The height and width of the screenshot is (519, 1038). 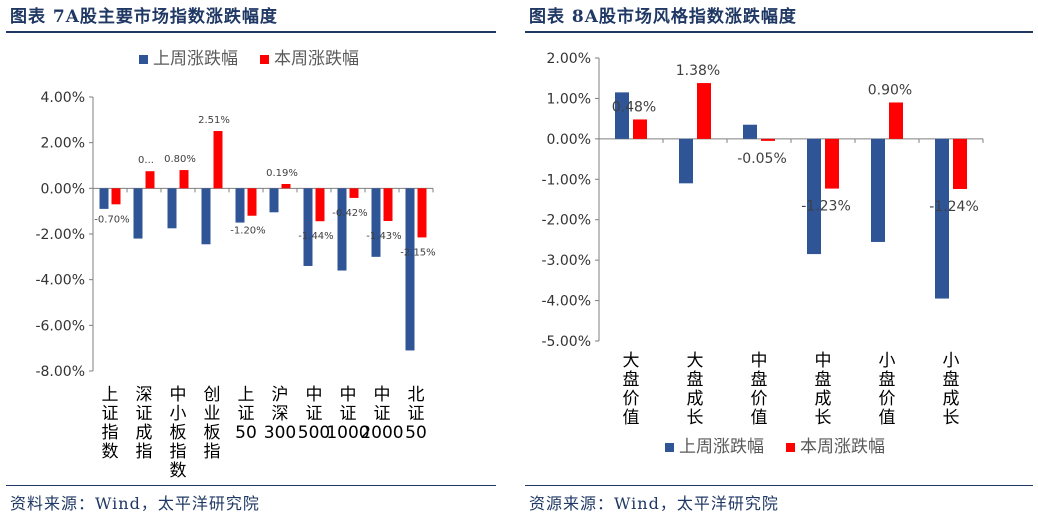 I want to click on x-category-label: 深证成指, so click(x=144, y=423).